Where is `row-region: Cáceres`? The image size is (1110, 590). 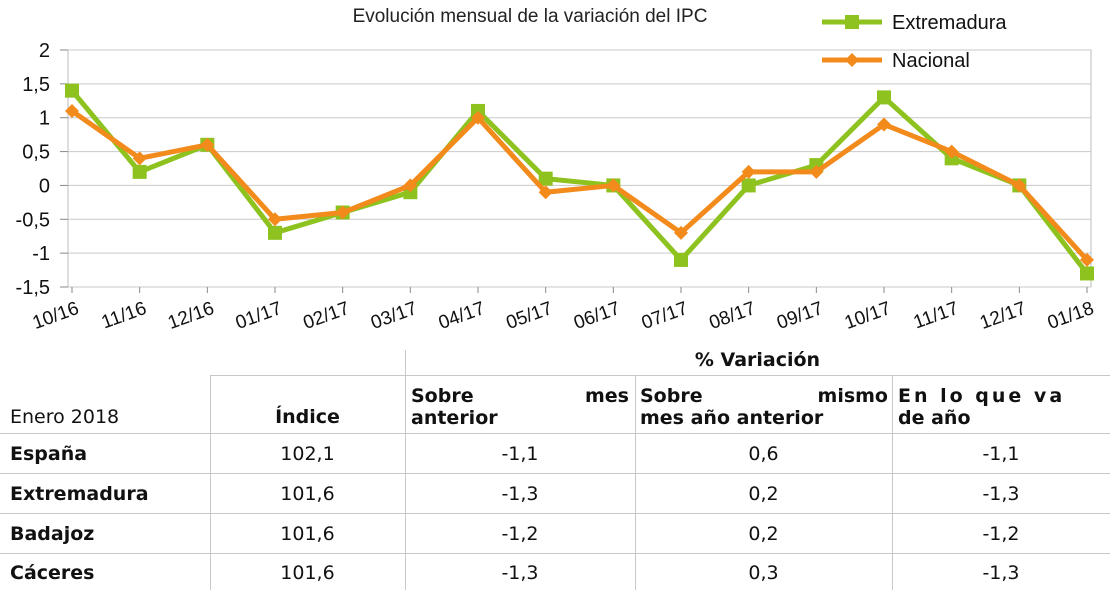
row-region: Cáceres is located at coordinates (52, 573).